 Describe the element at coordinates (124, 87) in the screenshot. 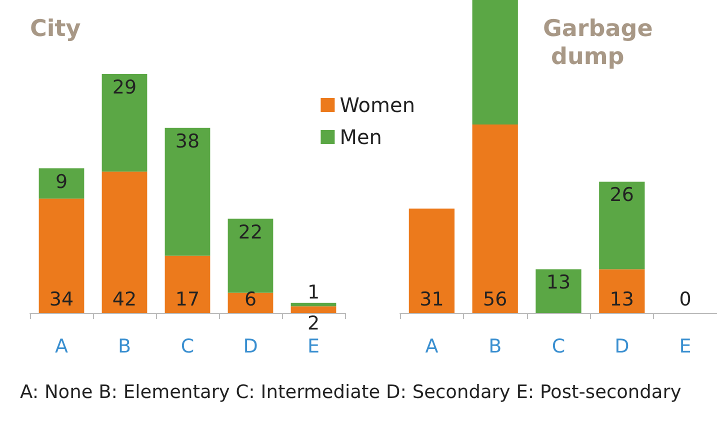

I see `data-label: 29` at that location.